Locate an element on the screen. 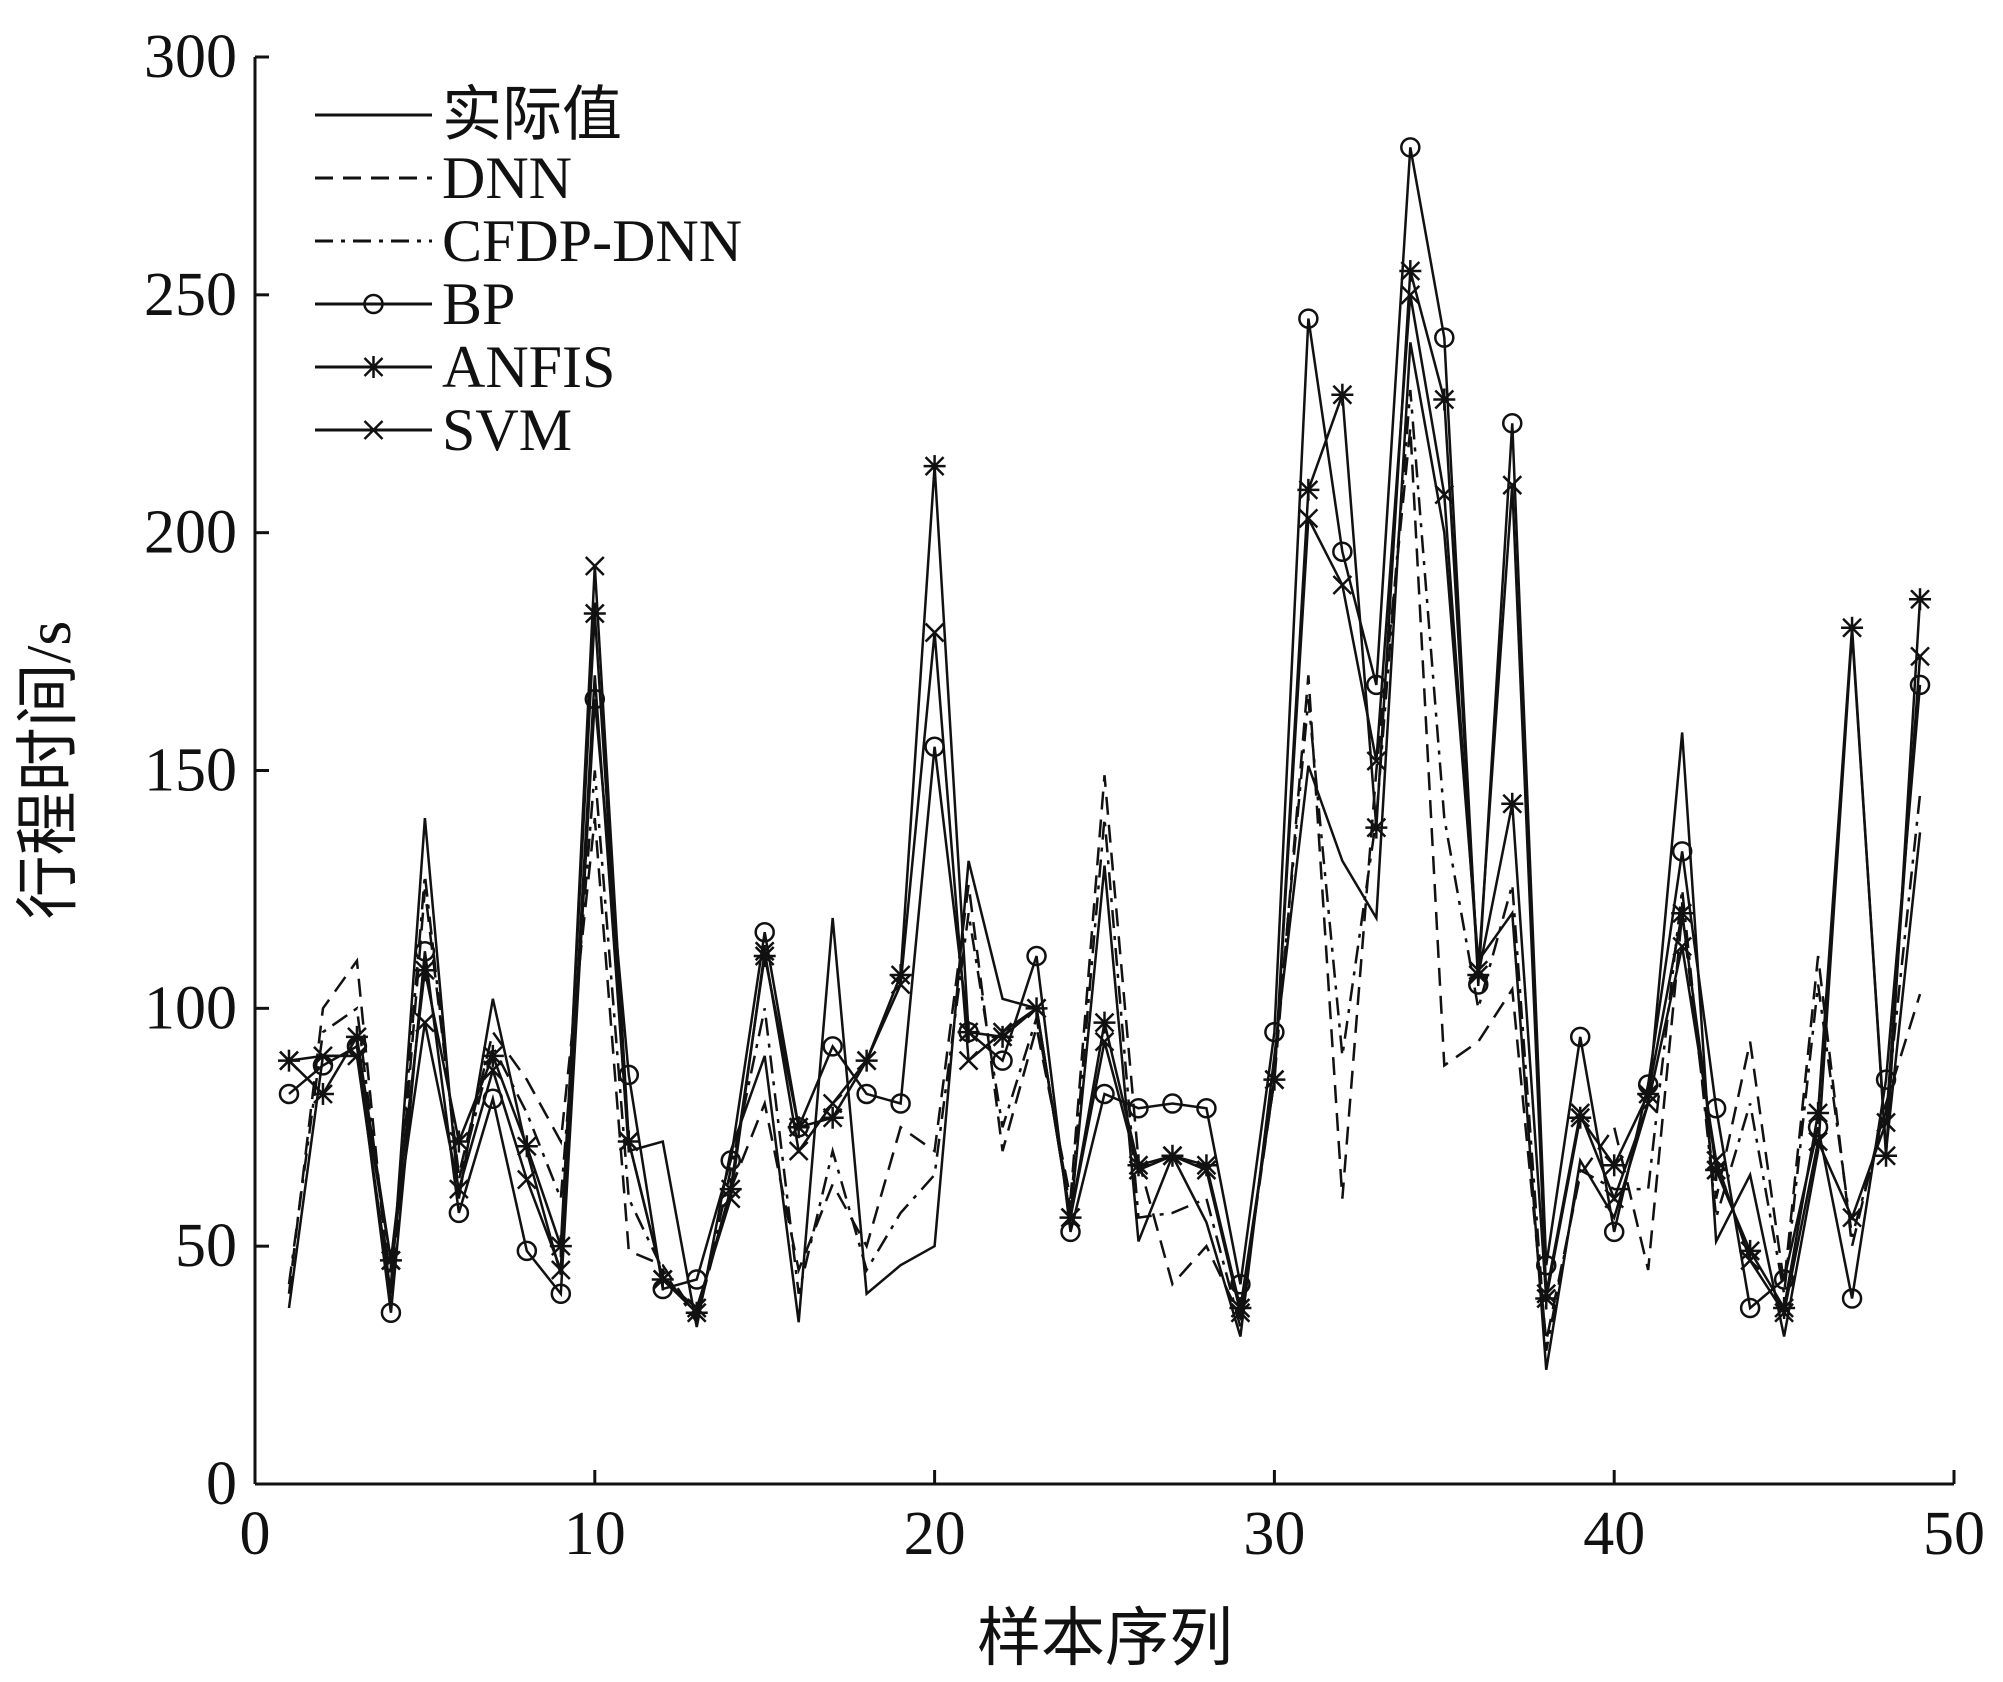 This screenshot has width=2003, height=1682. legend-label: SVM is located at coordinates (507, 430).